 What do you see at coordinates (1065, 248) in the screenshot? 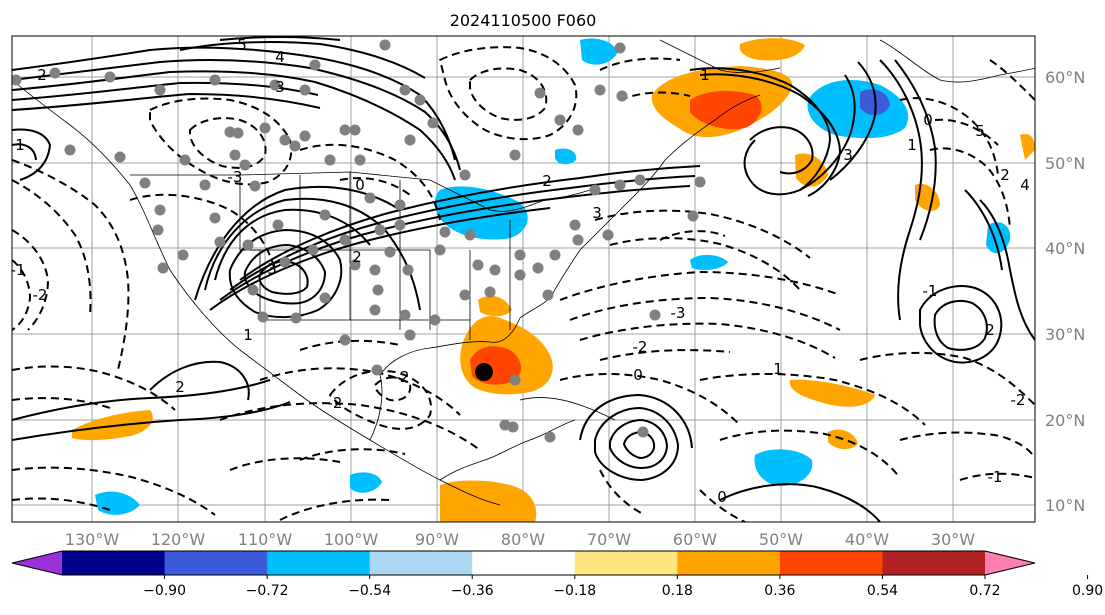
I see `lat-label: 40°N` at bounding box center [1065, 248].